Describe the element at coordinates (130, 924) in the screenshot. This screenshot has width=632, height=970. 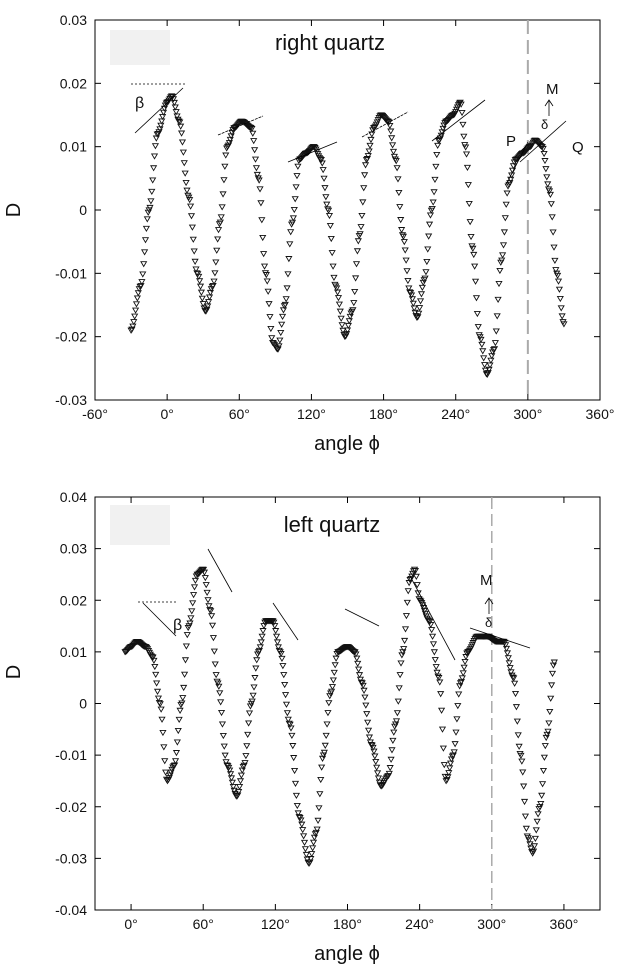
I see `x-tick-label: 0°` at that location.